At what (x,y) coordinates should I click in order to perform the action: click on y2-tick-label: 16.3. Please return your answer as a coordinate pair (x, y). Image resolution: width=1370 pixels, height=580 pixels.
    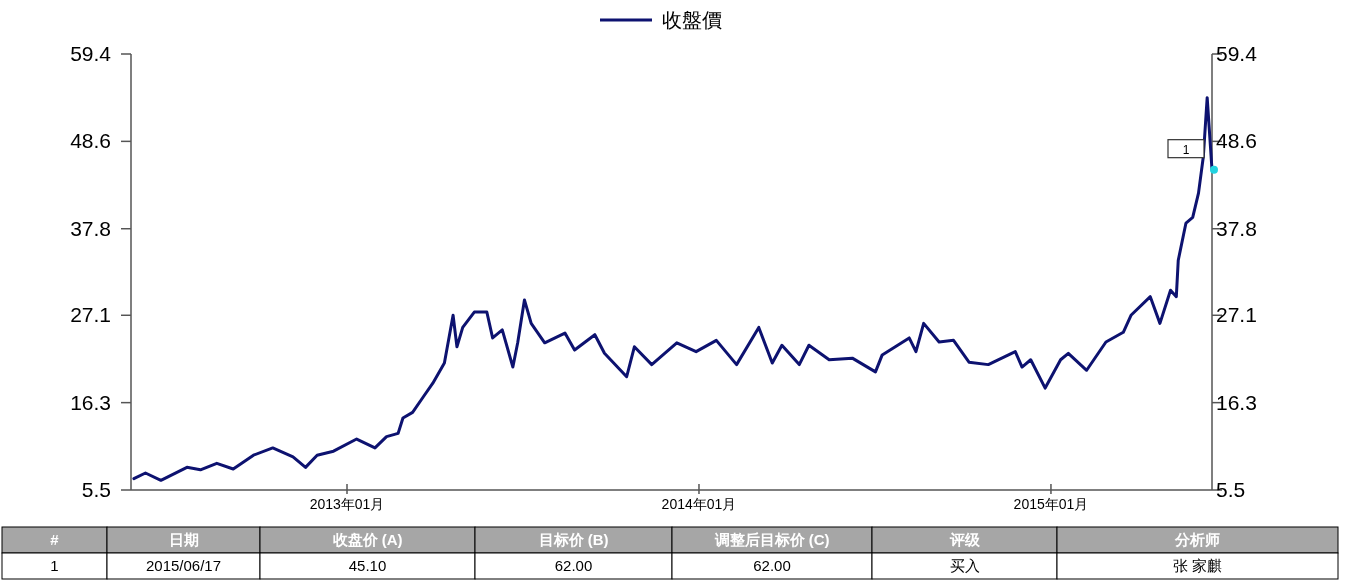
    Looking at the image, I should click on (1236, 402).